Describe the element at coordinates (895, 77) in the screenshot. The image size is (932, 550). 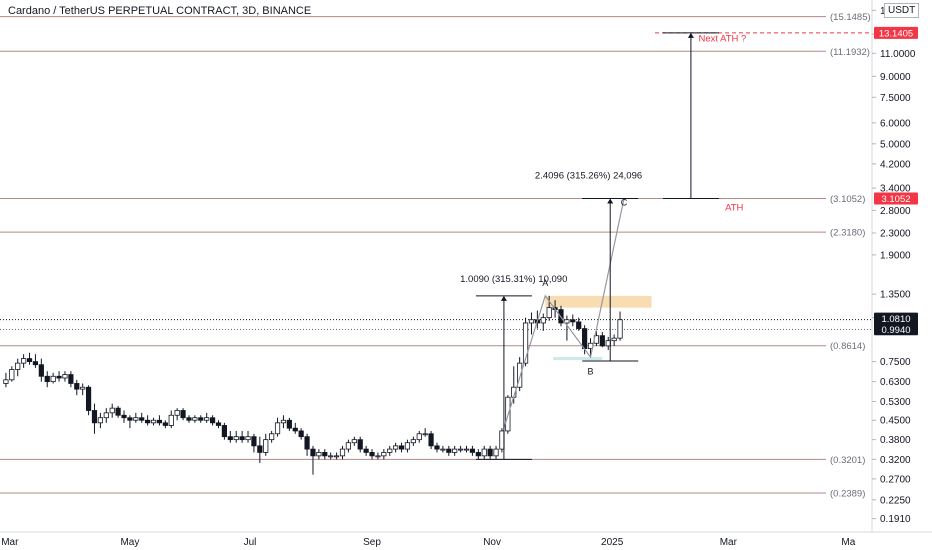
I see `y-tick-label: 9.0000` at that location.